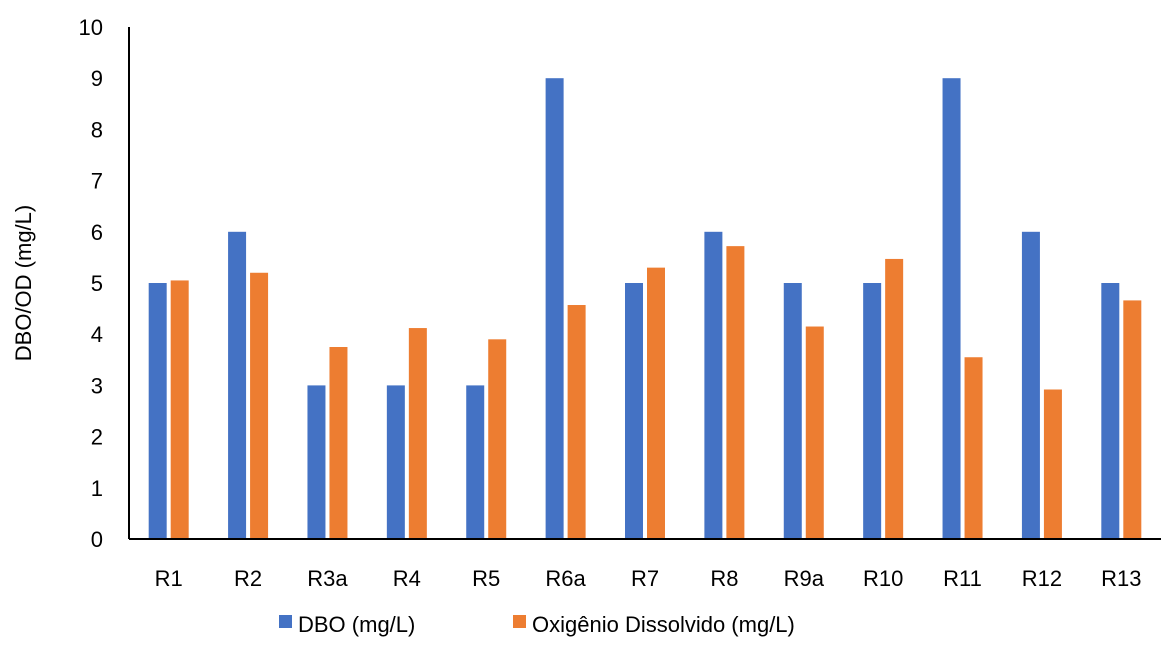 The image size is (1161, 651). What do you see at coordinates (356, 624) in the screenshot?
I see `legend-label-dbo: DBO (mg/L)` at bounding box center [356, 624].